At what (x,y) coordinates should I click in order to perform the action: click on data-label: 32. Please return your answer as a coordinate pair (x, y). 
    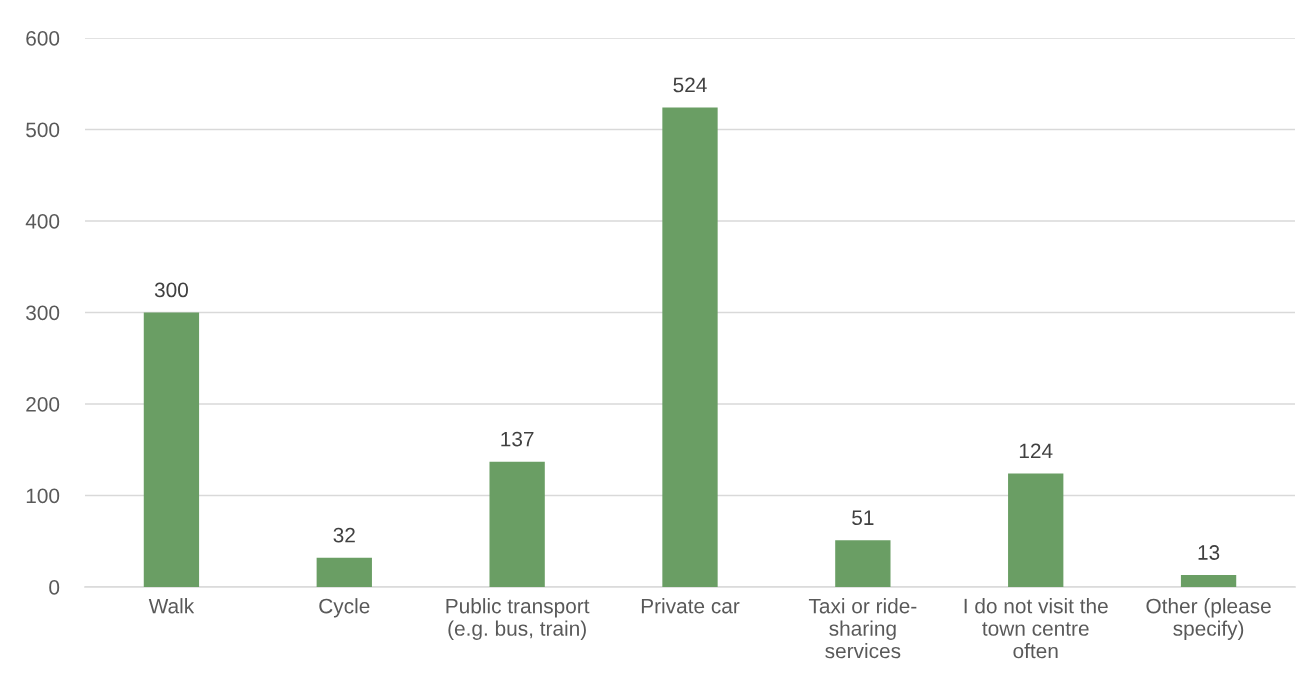
    Looking at the image, I should click on (344, 535).